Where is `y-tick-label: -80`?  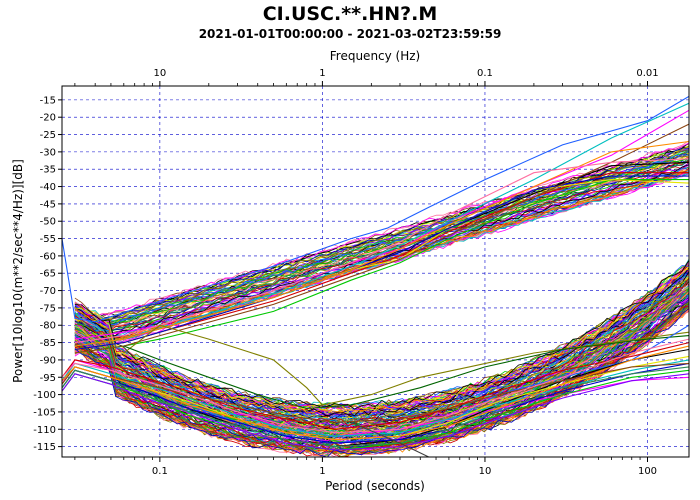
y-tick-label: -80 is located at coordinates (48, 326).